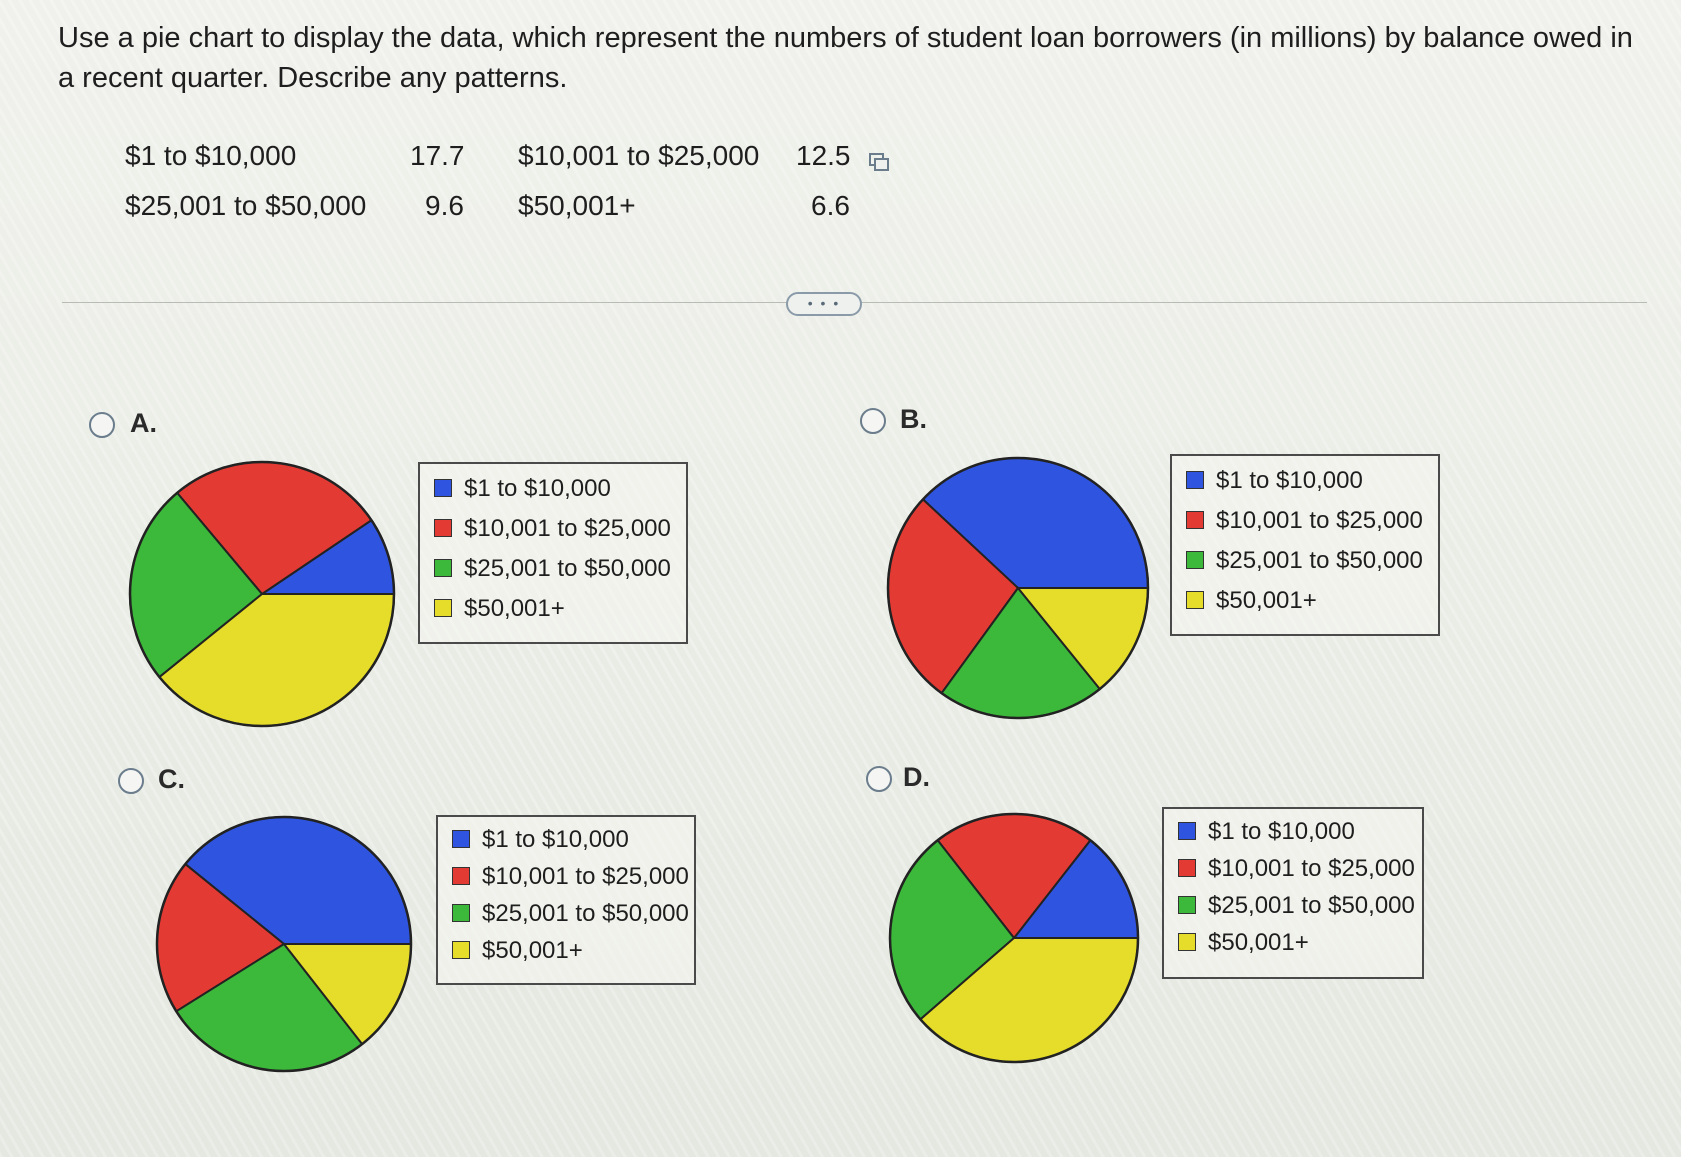 This screenshot has width=1681, height=1157. Describe the element at coordinates (1296, 906) in the screenshot. I see `legend-d-item-3: $25,001 to $50,000` at that location.